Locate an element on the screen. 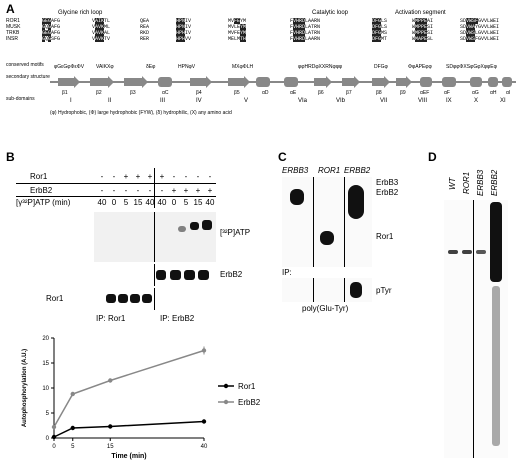  data-point-ror1 is located at coordinates (204, 421).